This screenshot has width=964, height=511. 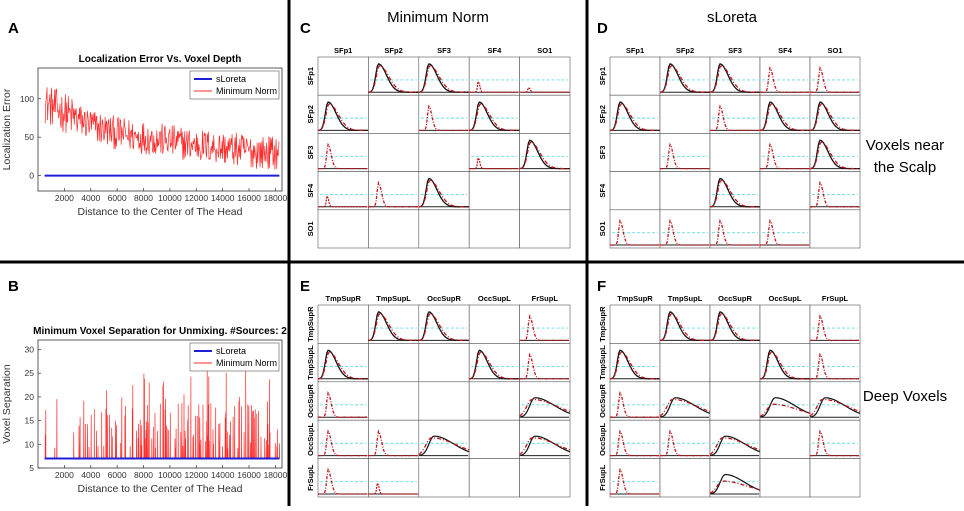 I want to click on grid-d: SFp1 SFp1 SFp2 SFp2 SF3 SF3 SF4 SF4 SO1 SO1, so click(x=729, y=147).